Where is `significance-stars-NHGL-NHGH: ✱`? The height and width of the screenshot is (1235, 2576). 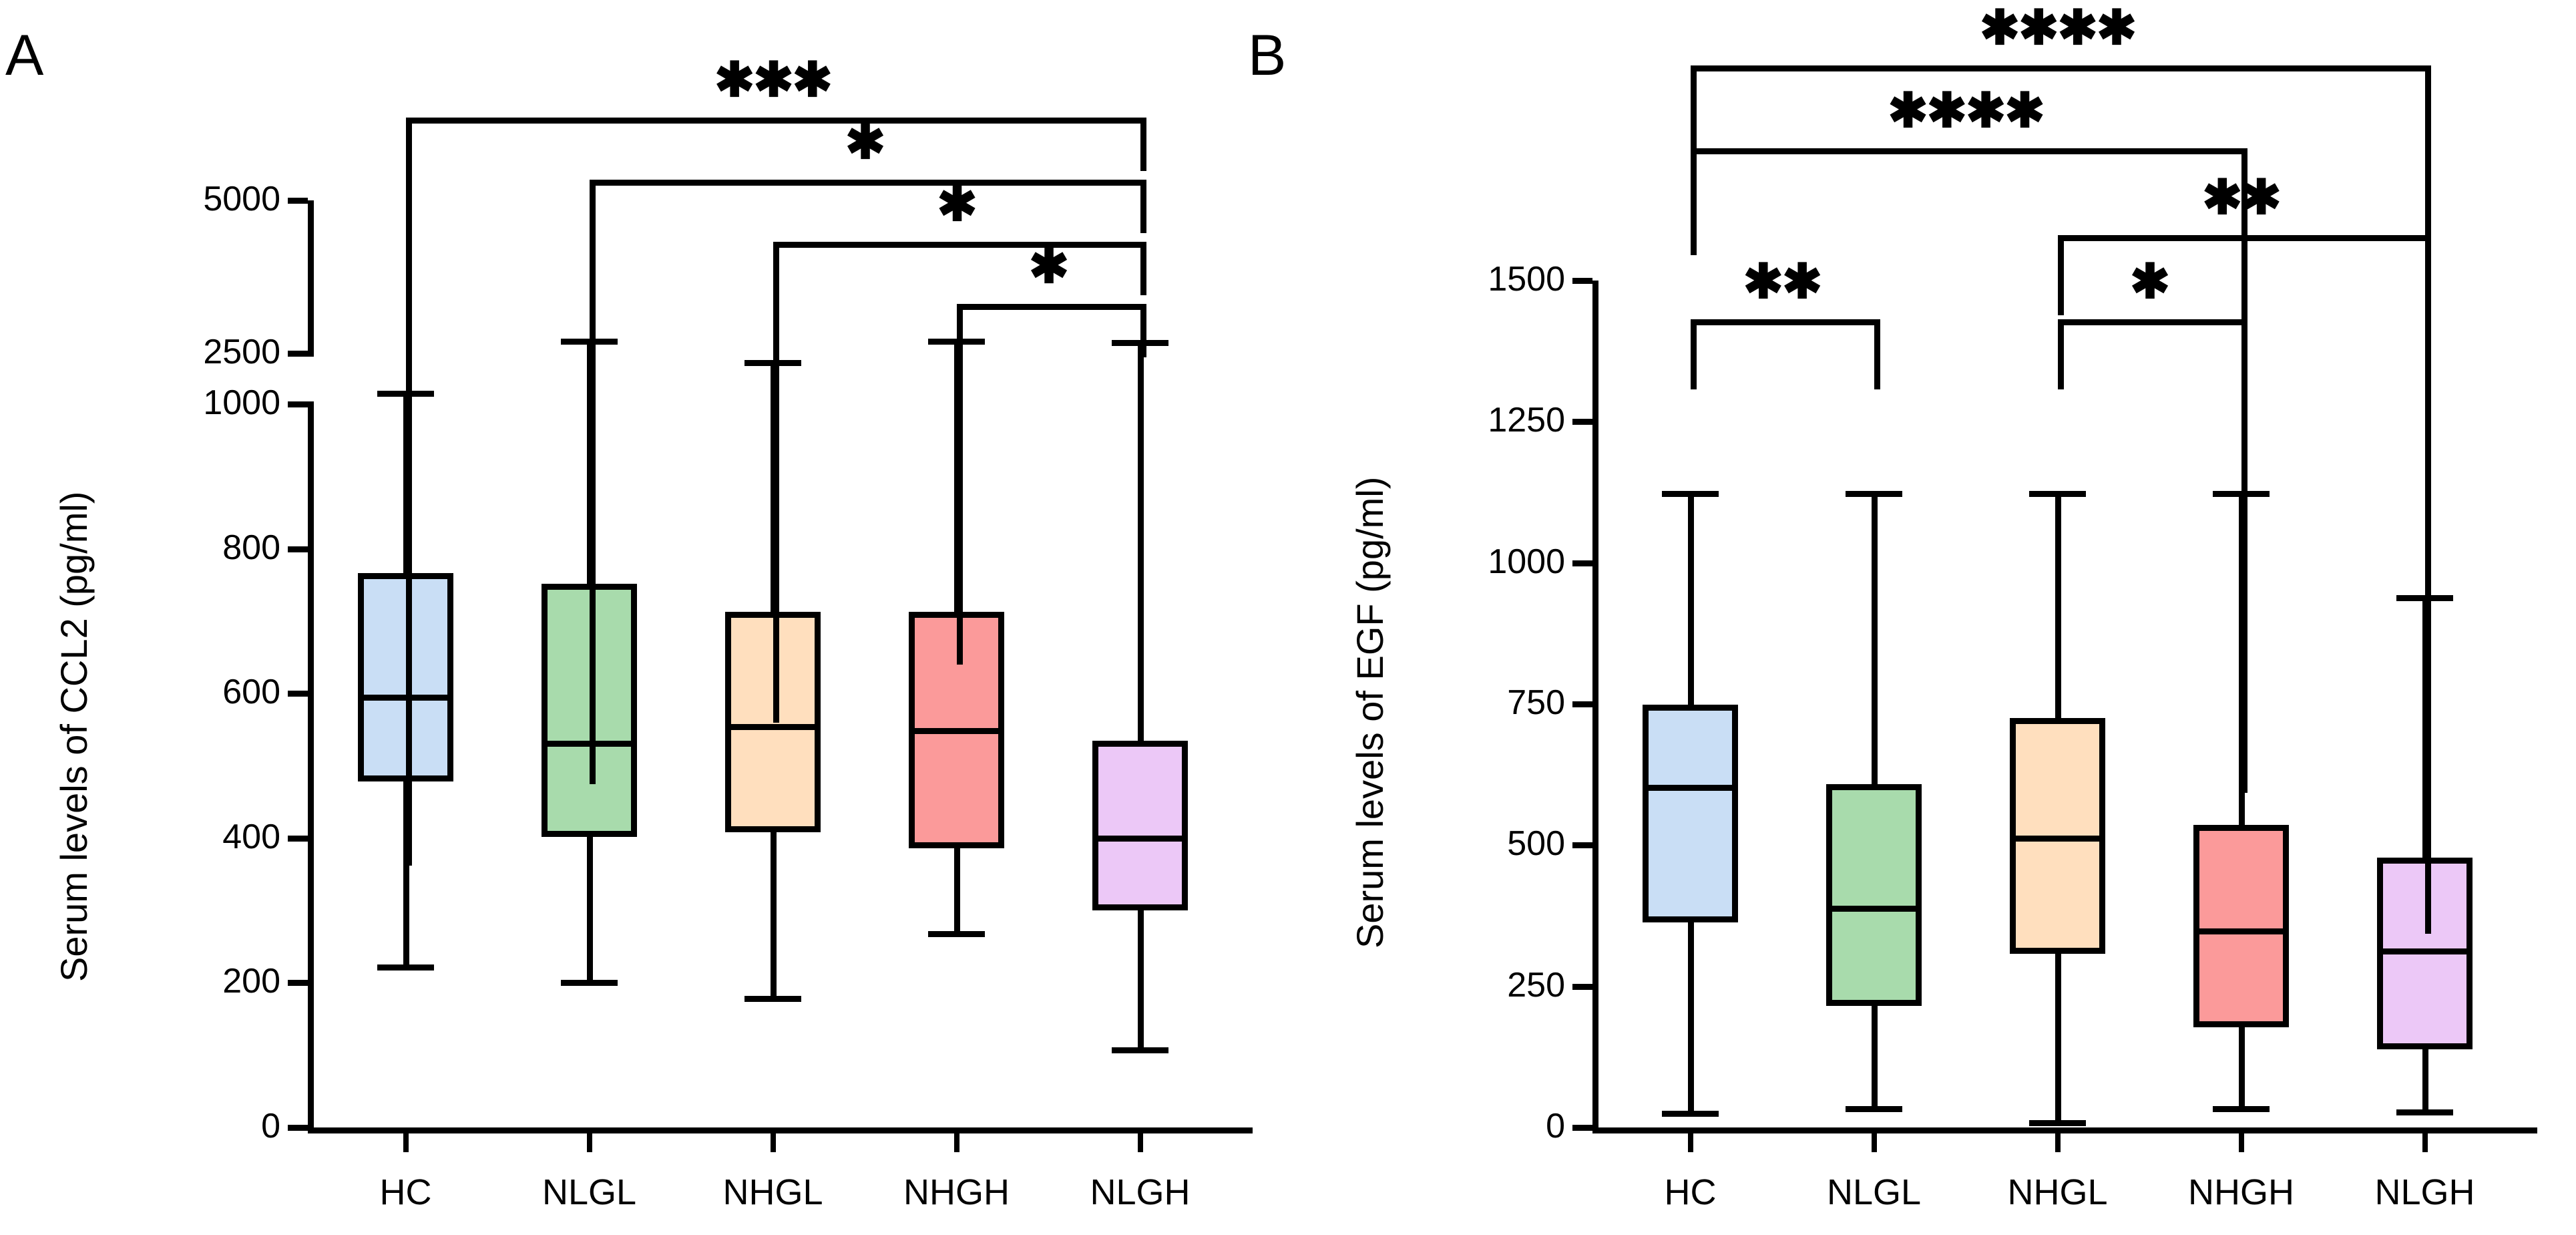 significance-stars-NHGL-NHGH: ✱ is located at coordinates (2149, 282).